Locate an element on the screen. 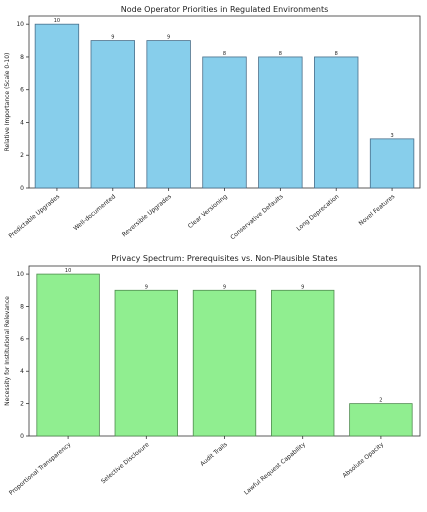  chart-0-data-label: 3 is located at coordinates (391, 136).